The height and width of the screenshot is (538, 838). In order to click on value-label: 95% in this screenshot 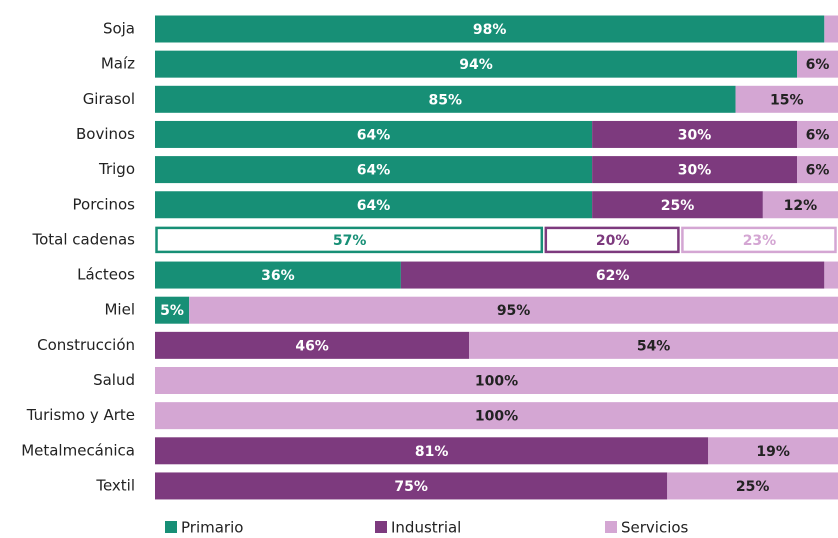, I will do `click(514, 311)`.